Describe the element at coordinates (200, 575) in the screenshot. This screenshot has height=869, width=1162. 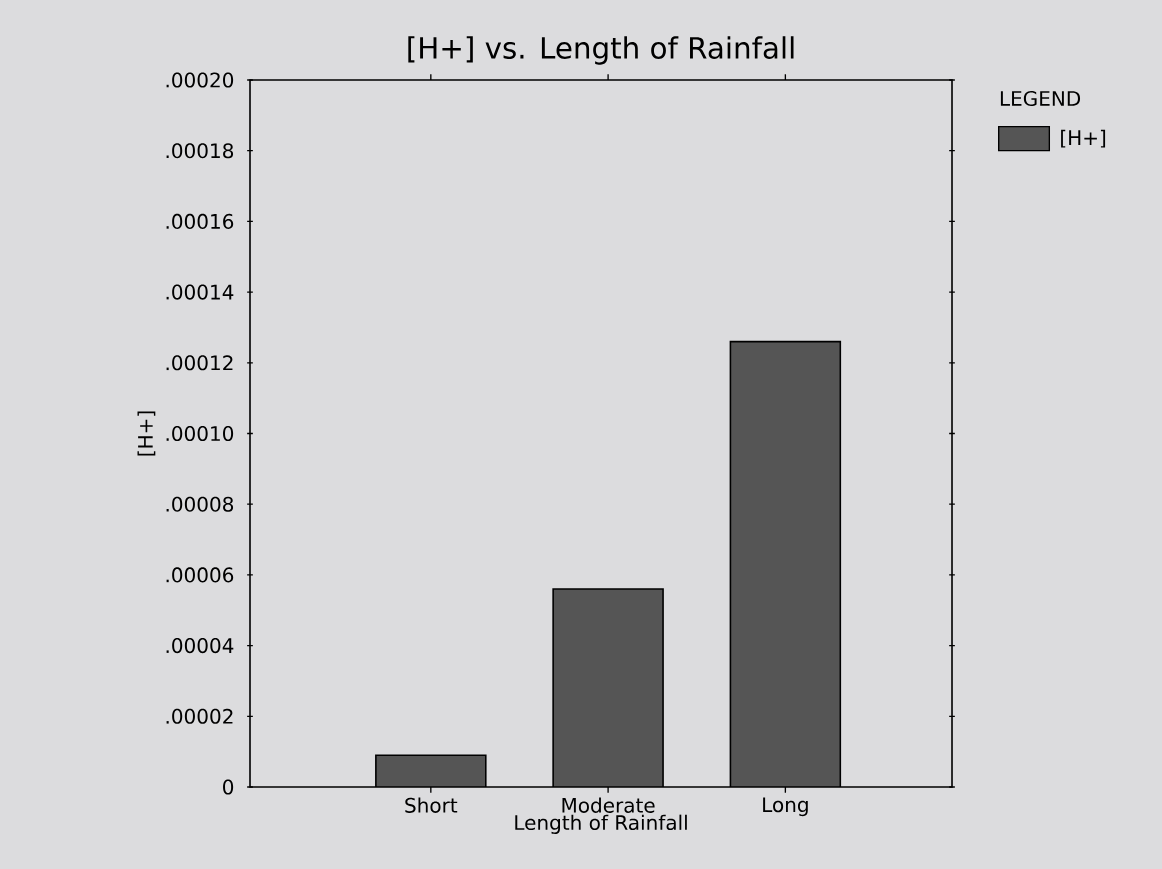
I see `y-tick-label: .00006` at that location.